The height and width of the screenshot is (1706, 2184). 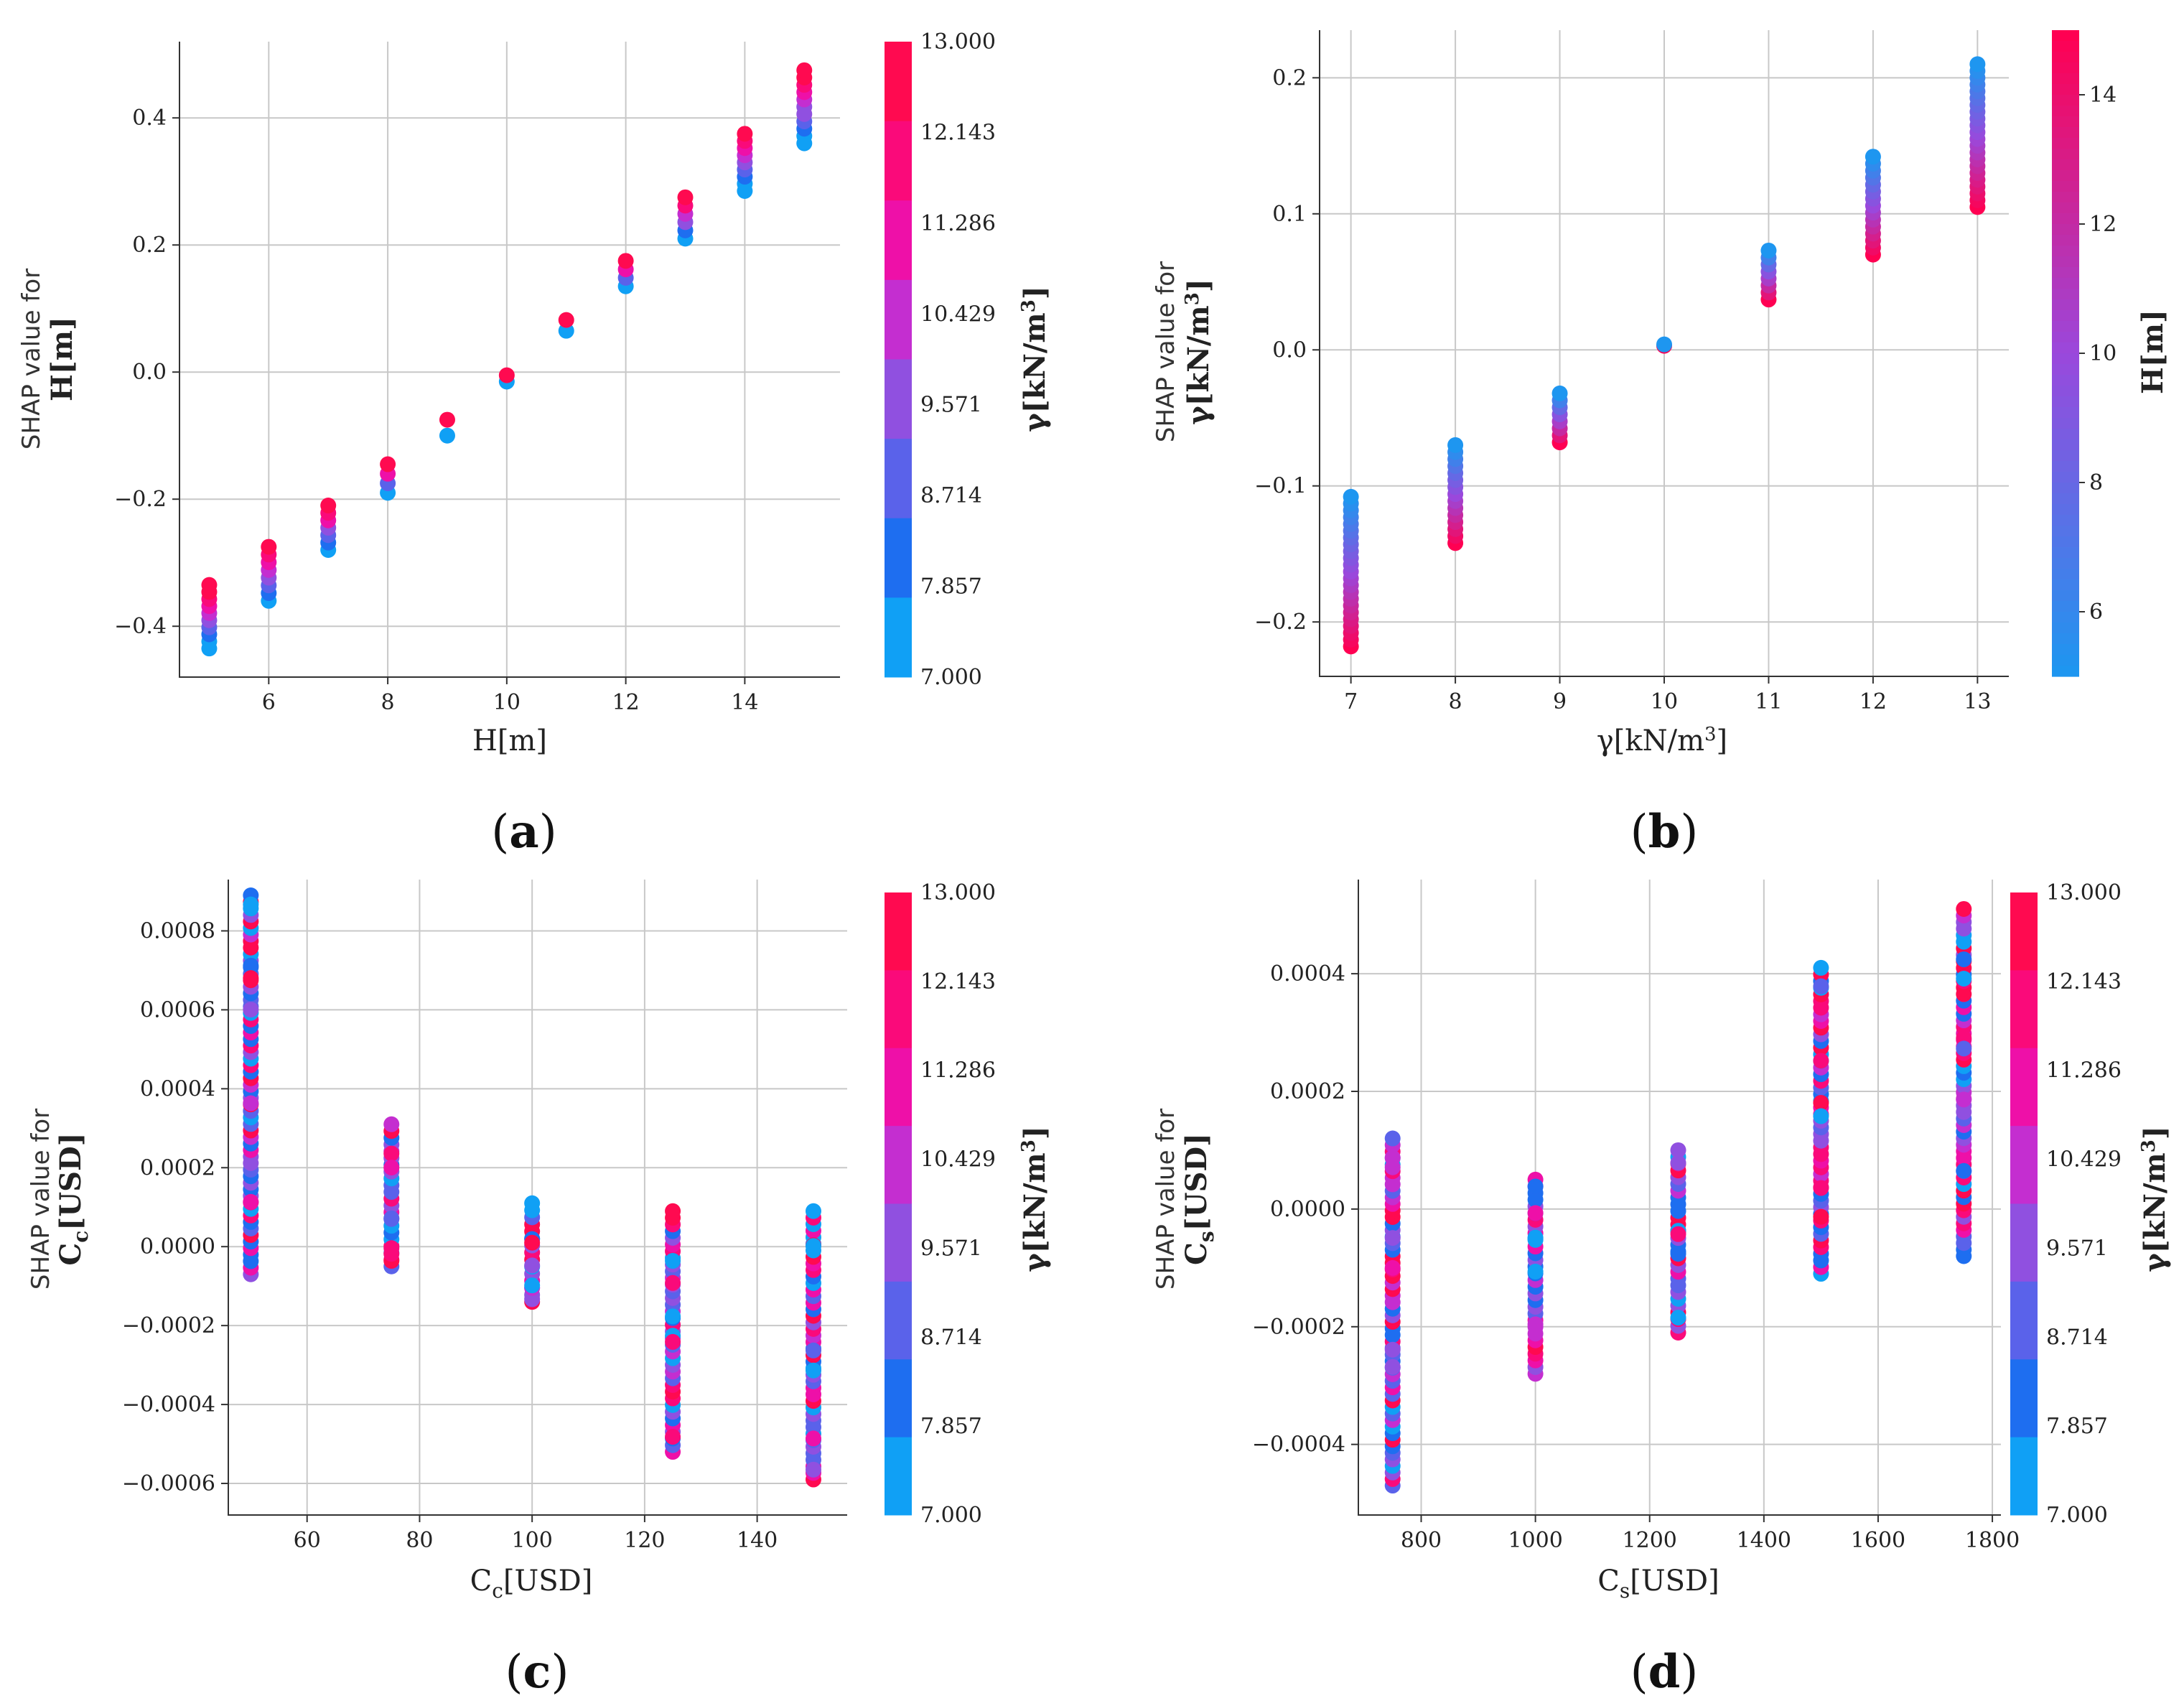 What do you see at coordinates (419, 1540) in the screenshot?
I see `x-tick-label: 80` at bounding box center [419, 1540].